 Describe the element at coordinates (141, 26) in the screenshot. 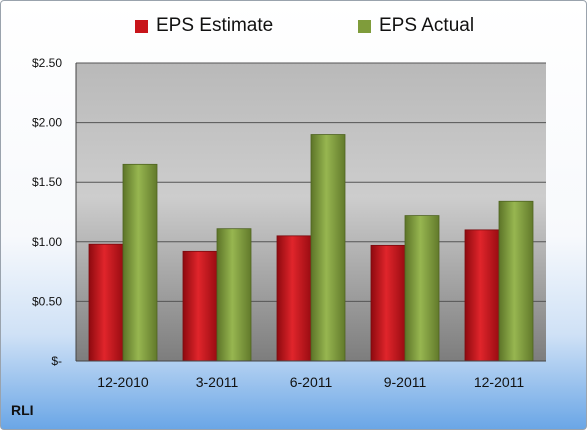

I see `legend-swatch-eps-estimate` at that location.